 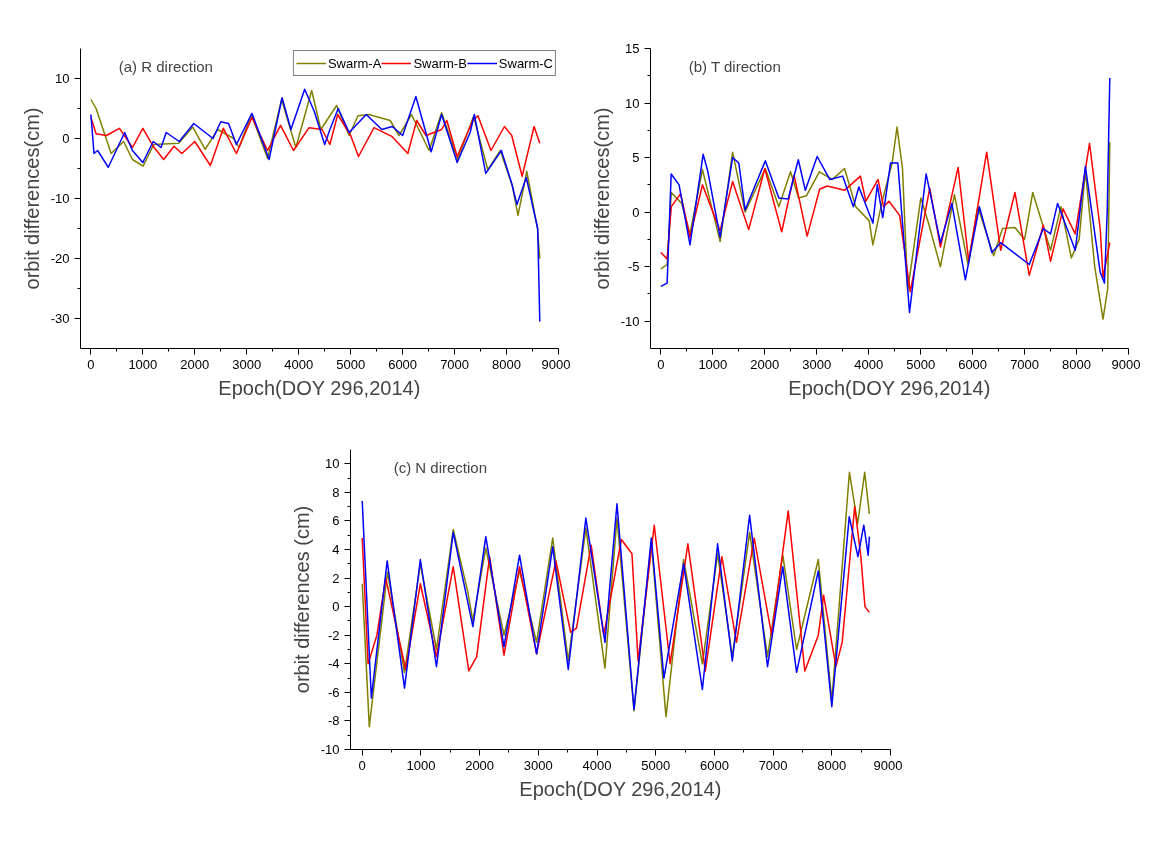 I want to click on y-tick-label: 15, so click(x=632, y=48).